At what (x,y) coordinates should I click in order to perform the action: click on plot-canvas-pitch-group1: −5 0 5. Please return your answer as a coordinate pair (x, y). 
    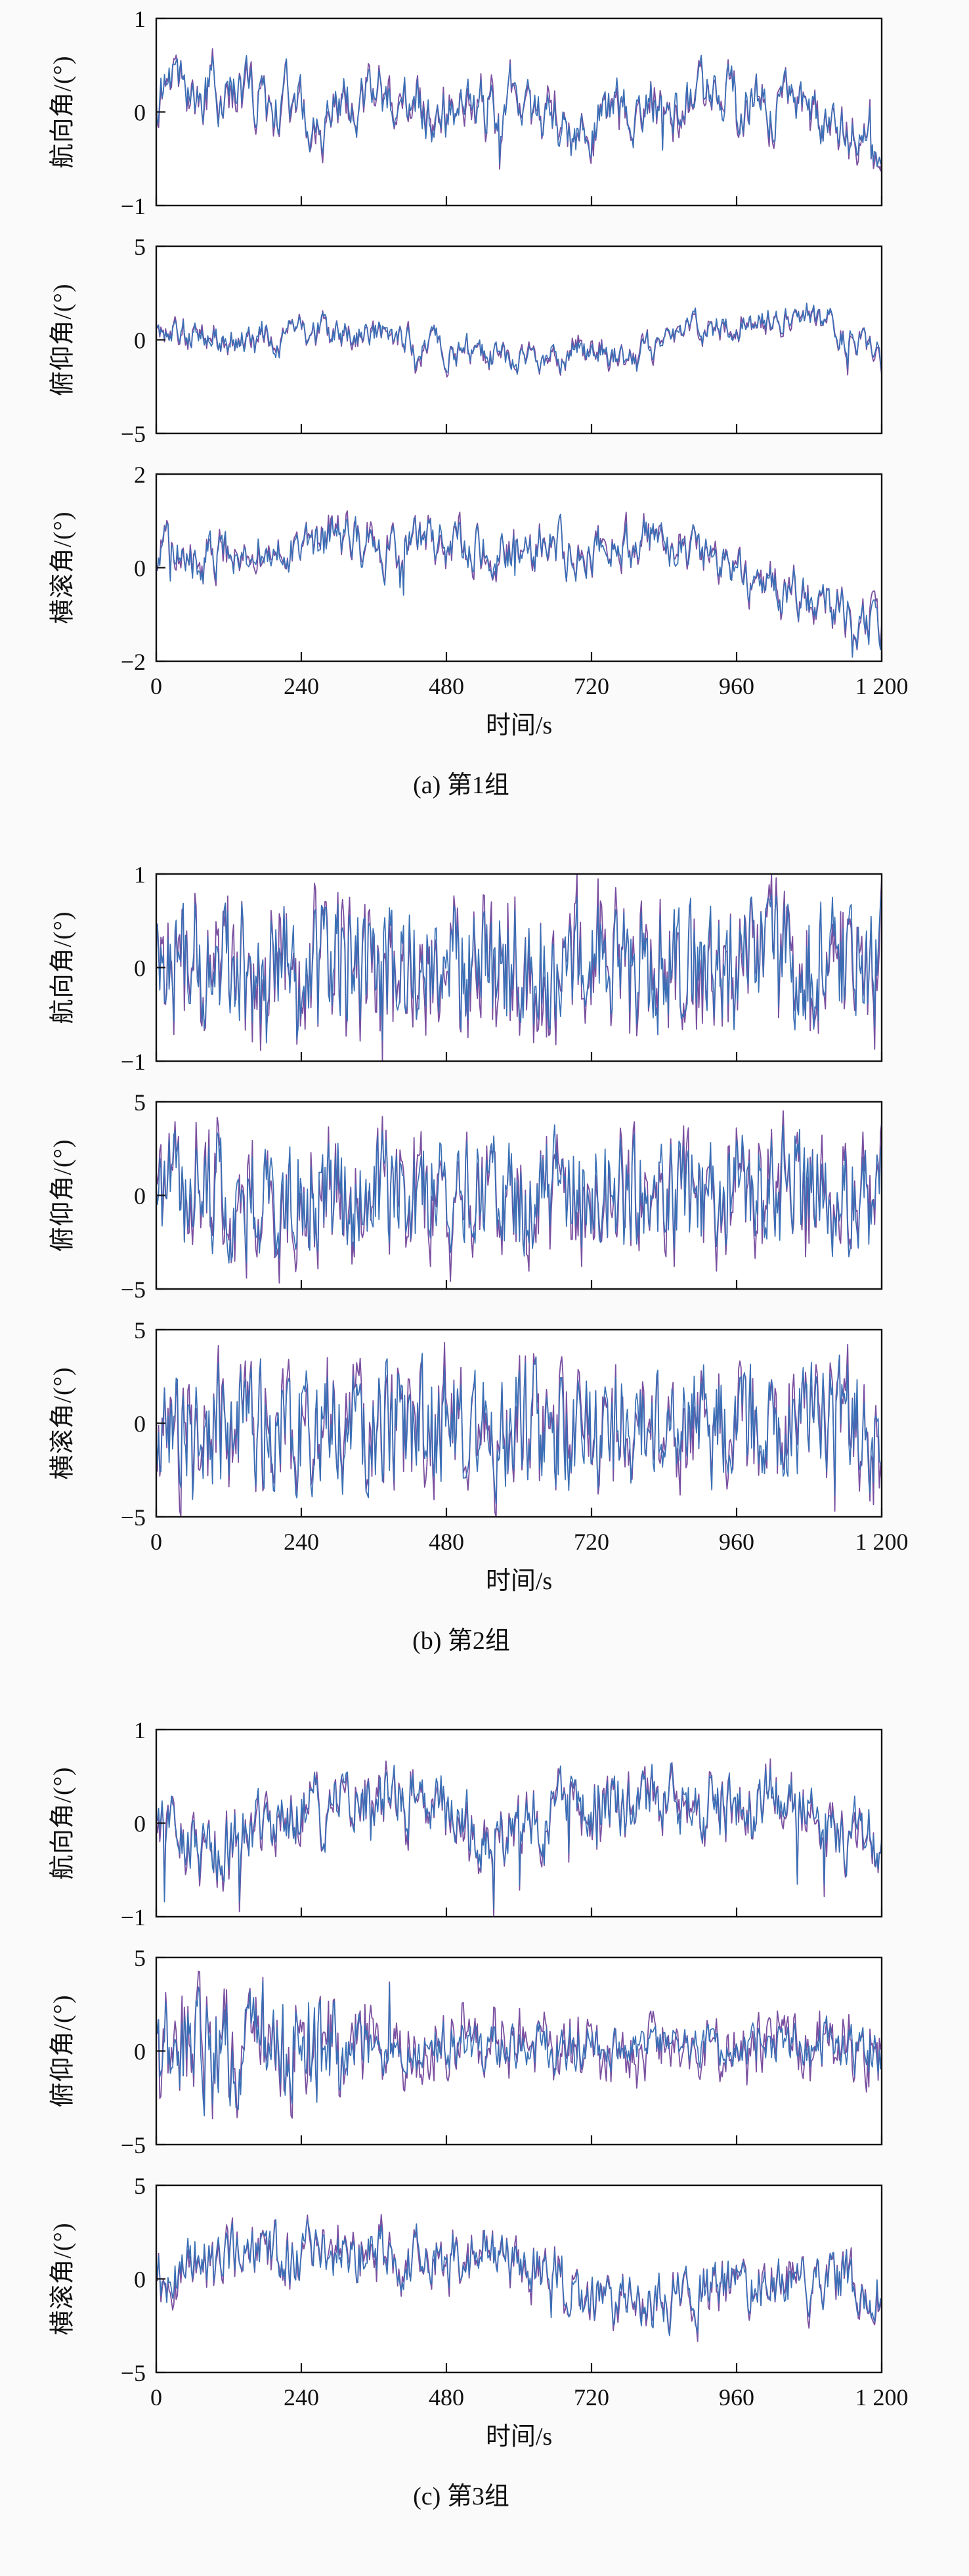
    Looking at the image, I should click on (502, 341).